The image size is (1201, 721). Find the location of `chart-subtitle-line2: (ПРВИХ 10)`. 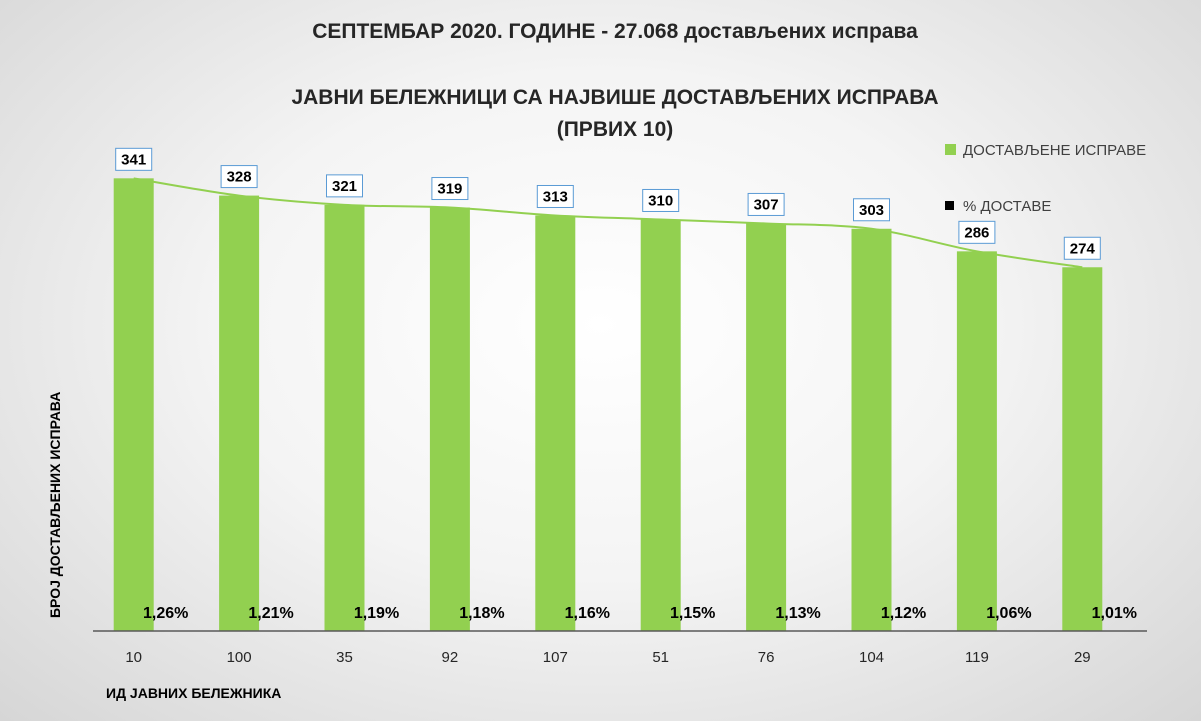

chart-subtitle-line2: (ПРВИХ 10) is located at coordinates (615, 129).